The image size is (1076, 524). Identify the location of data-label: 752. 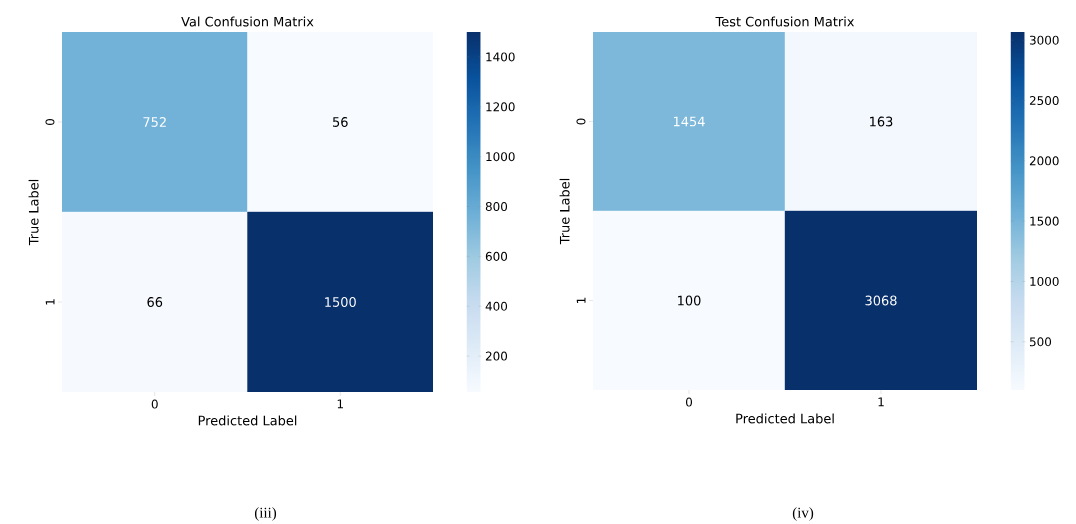
(154, 122).